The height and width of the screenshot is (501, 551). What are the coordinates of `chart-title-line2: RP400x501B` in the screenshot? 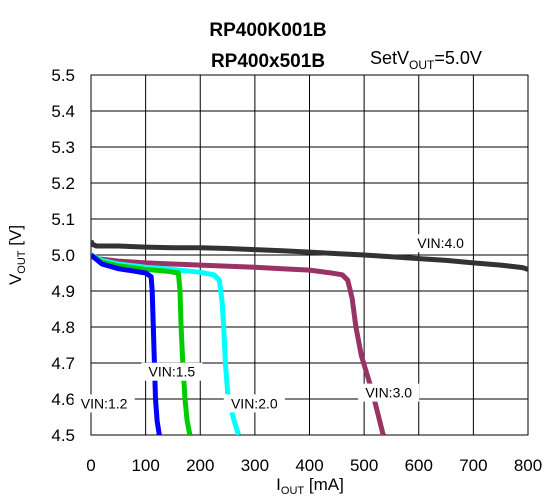 It's located at (268, 61).